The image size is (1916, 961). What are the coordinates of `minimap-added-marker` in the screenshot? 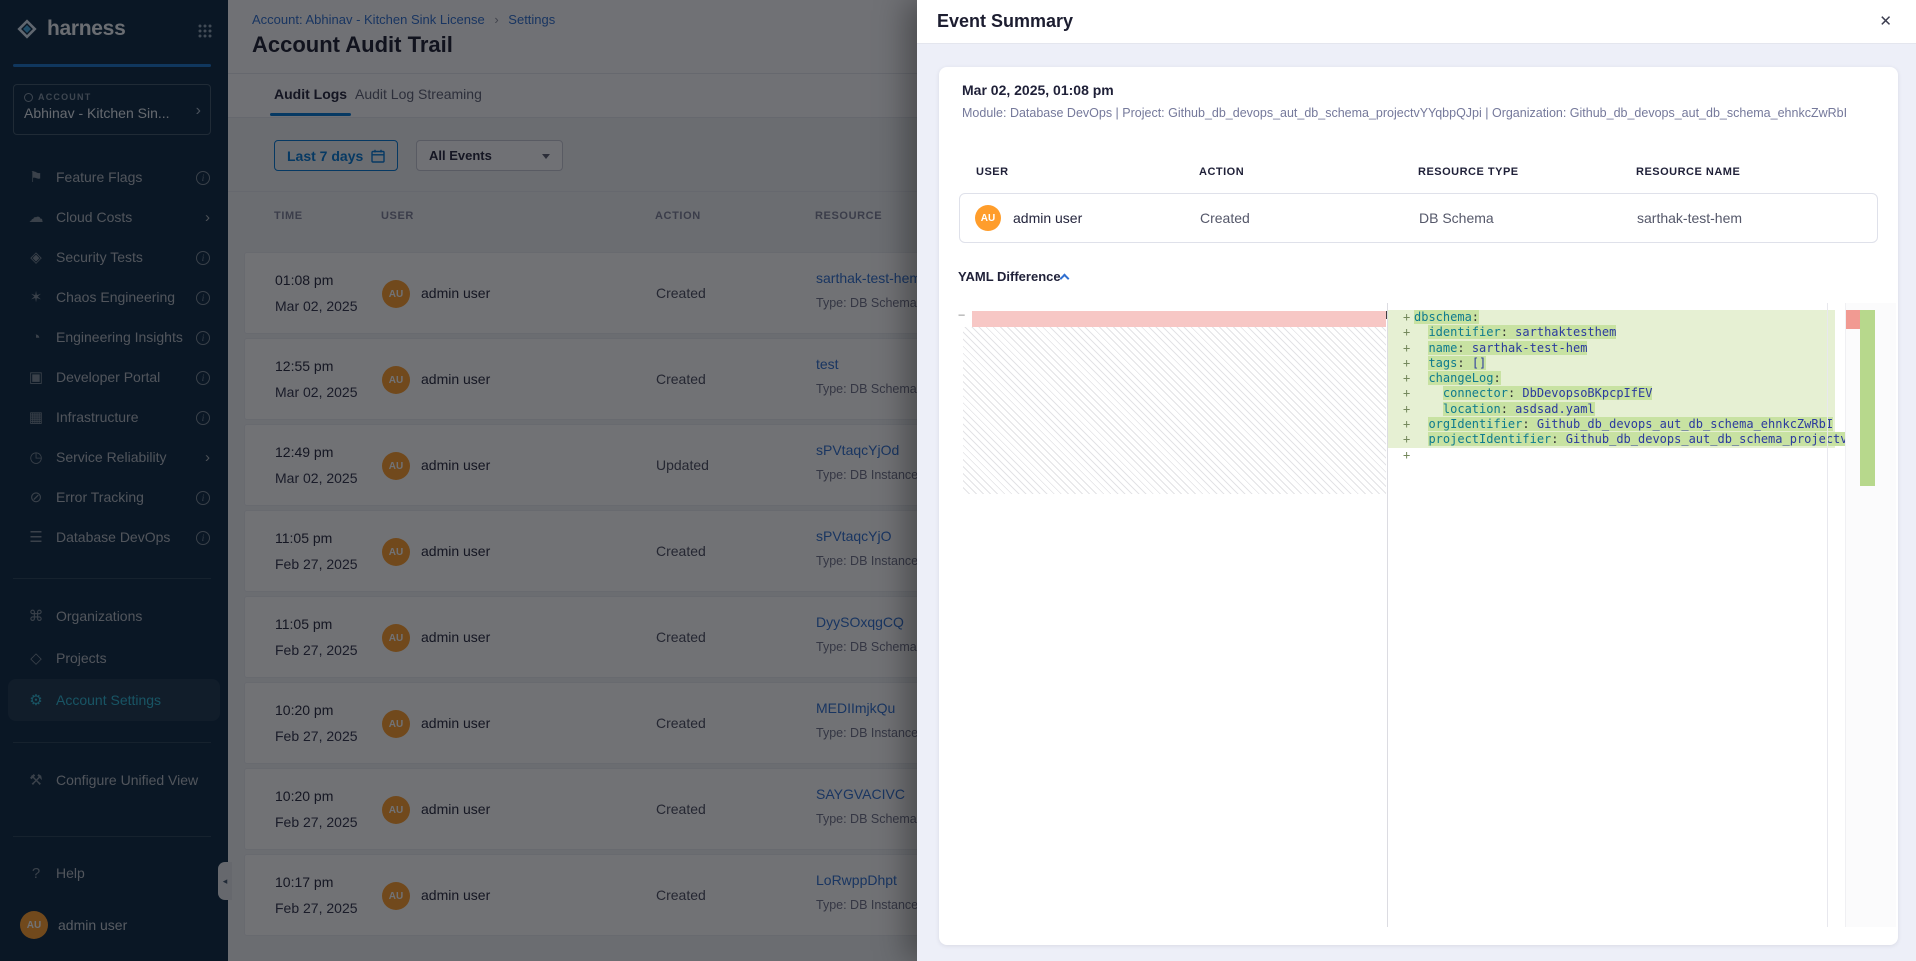 It's located at (1867, 398).